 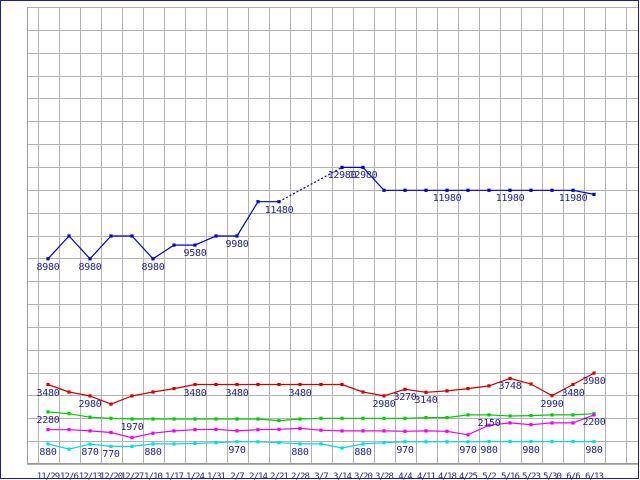 I want to click on x-axis-tick-label: 1/24, so click(x=195, y=476).